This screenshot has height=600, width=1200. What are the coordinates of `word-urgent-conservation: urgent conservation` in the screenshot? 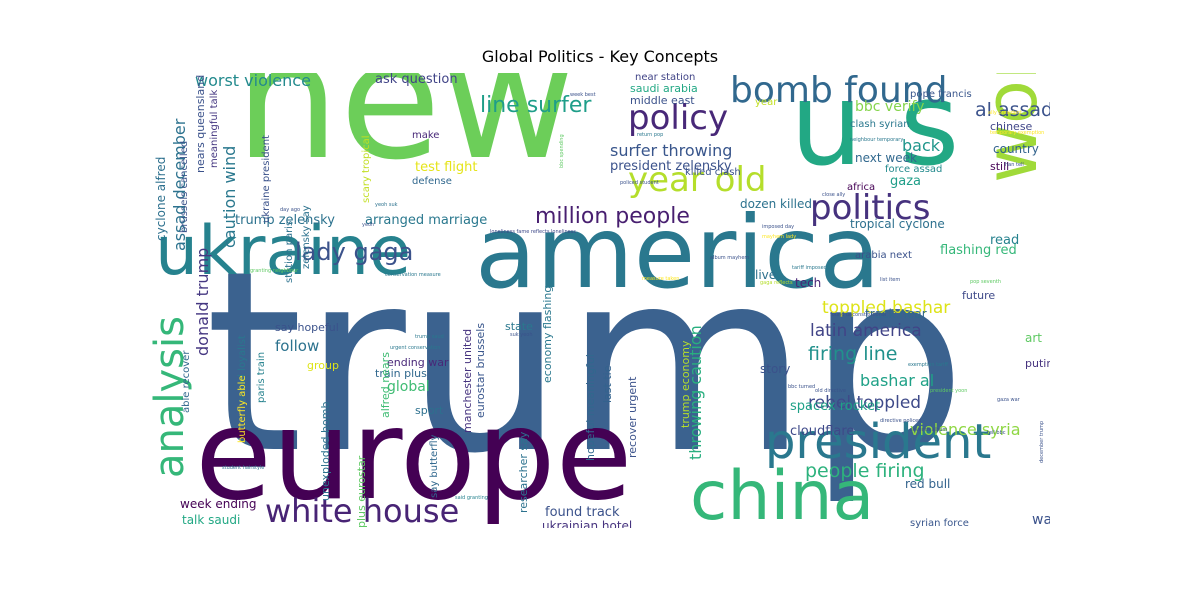 It's located at (415, 348).